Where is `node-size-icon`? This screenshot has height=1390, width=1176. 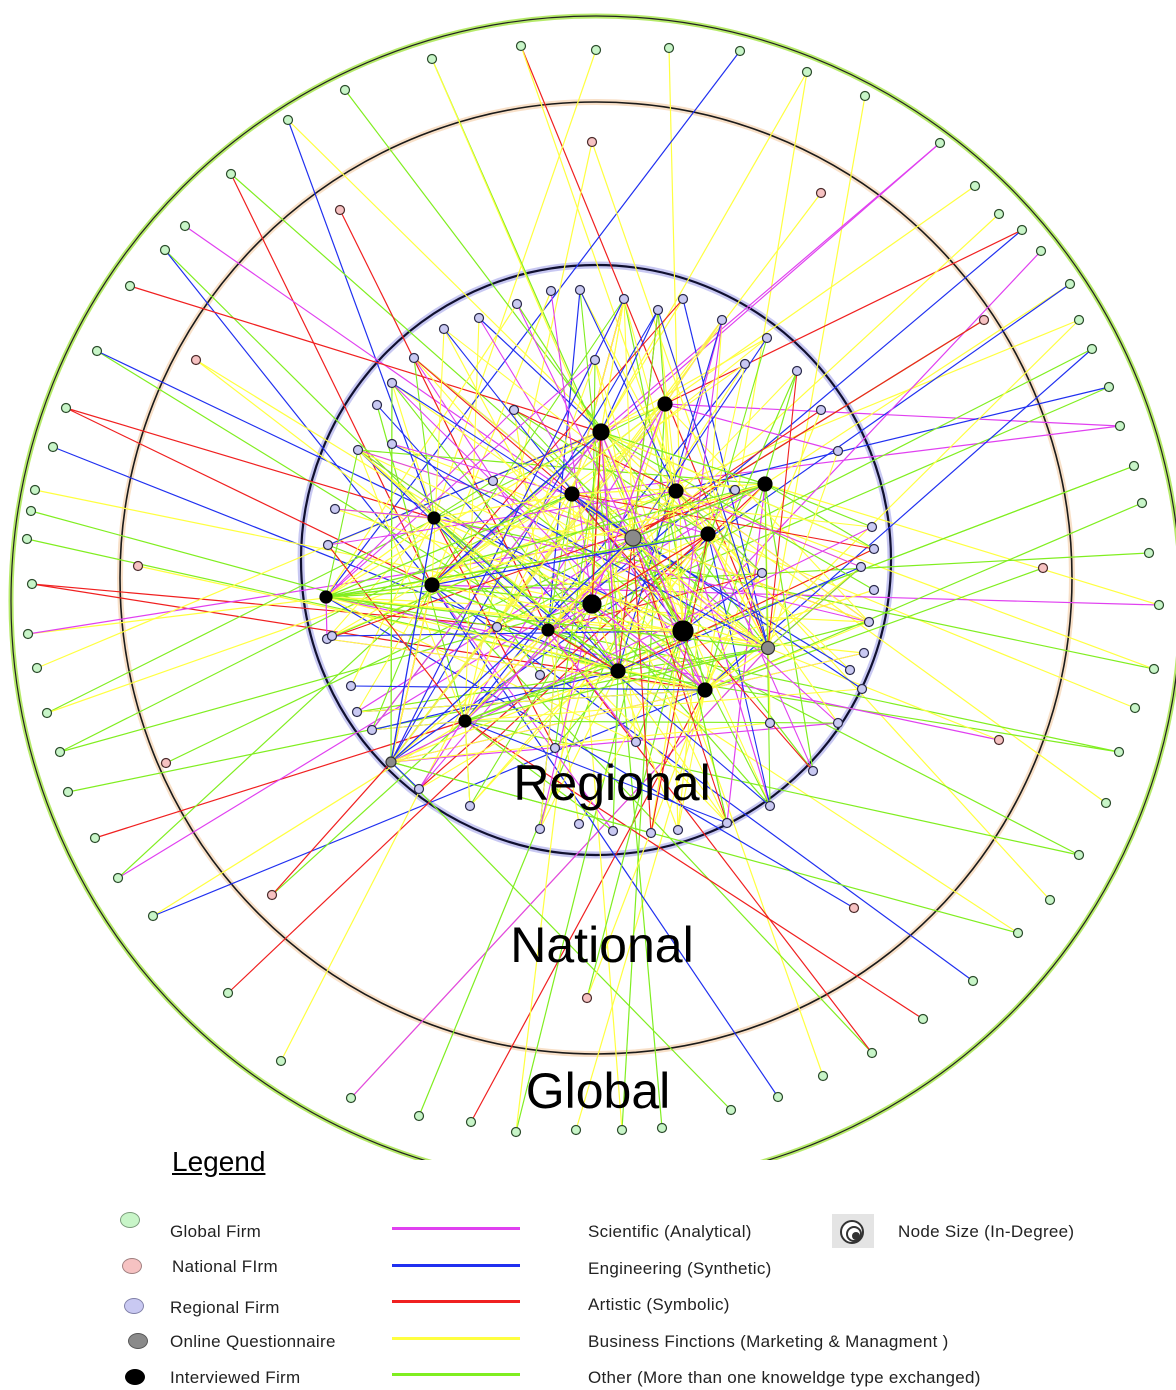 node-size-icon is located at coordinates (853, 1231).